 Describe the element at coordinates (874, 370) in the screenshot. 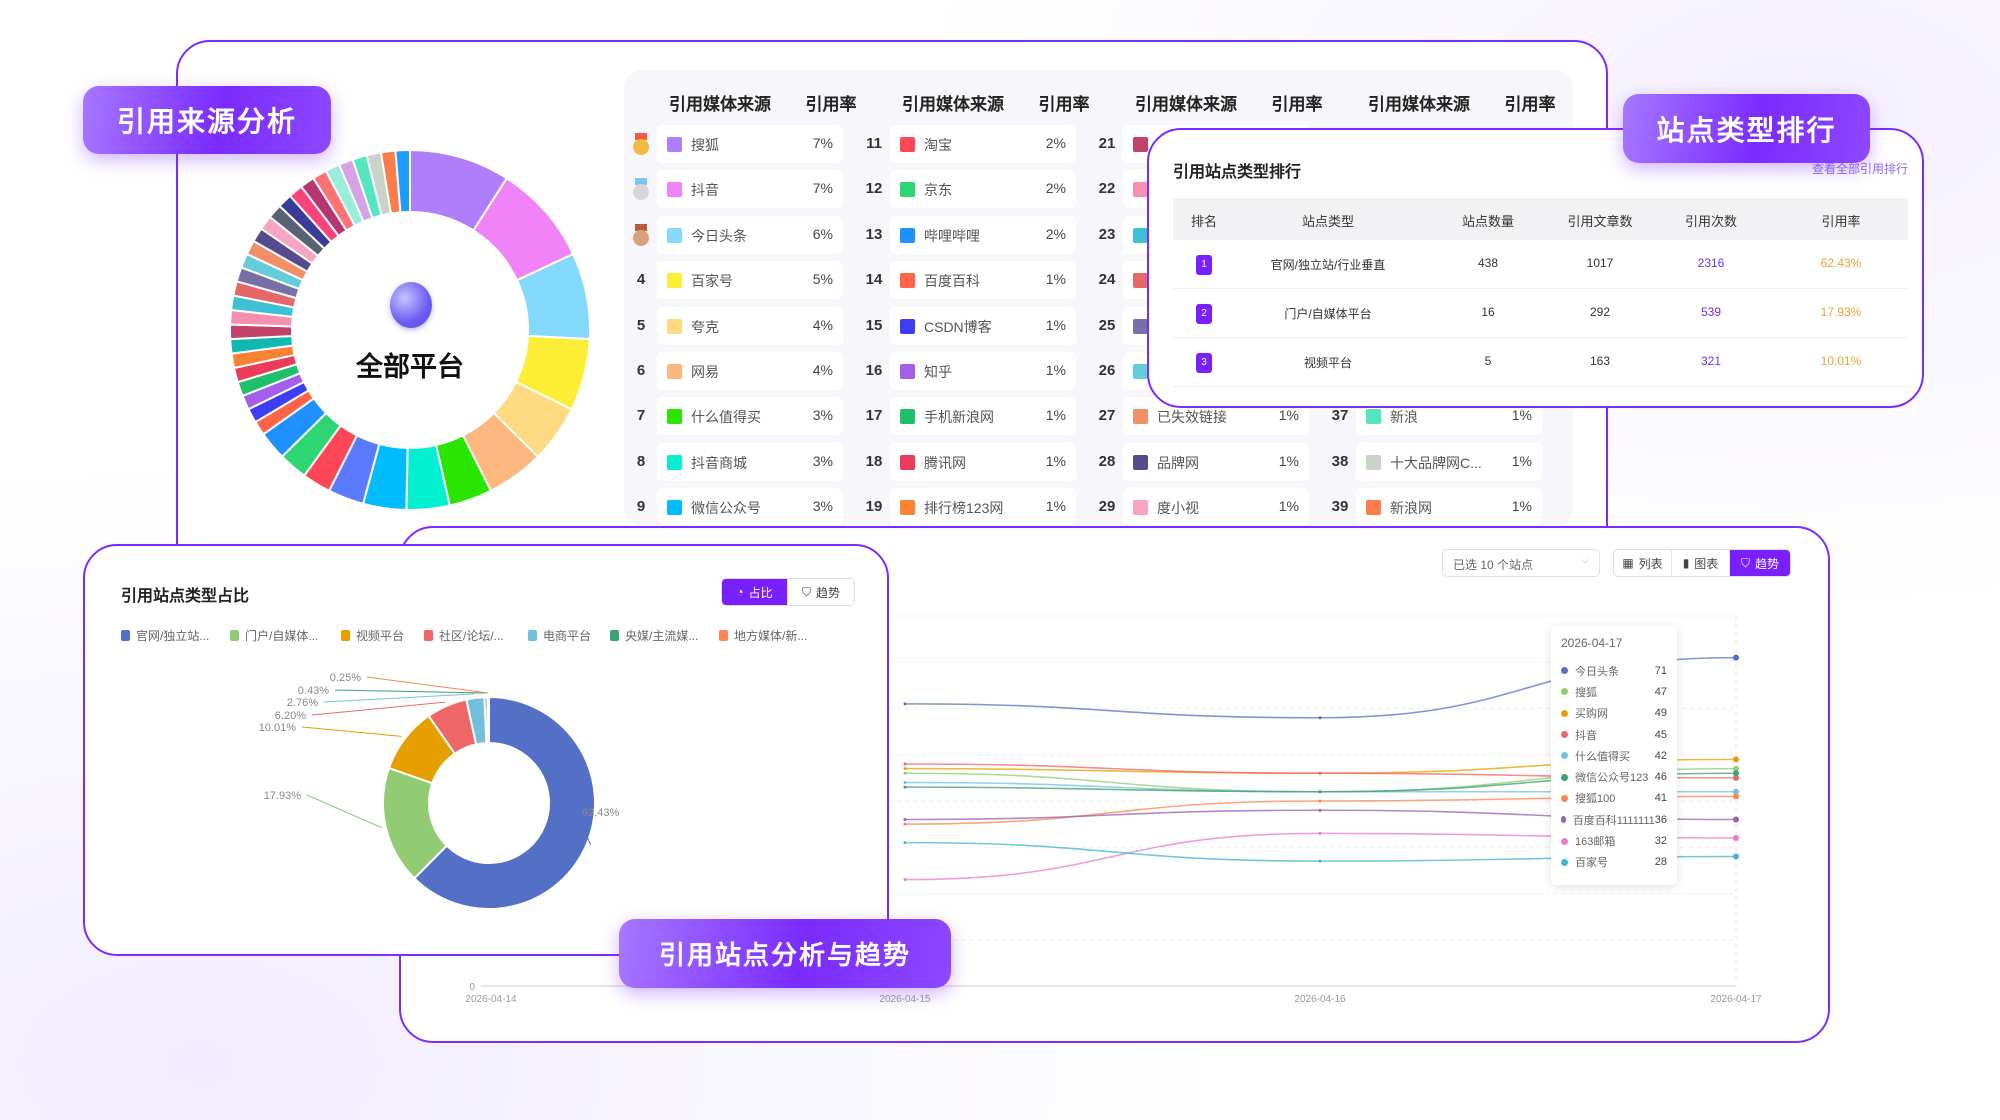

I see `rank-number: 16` at that location.